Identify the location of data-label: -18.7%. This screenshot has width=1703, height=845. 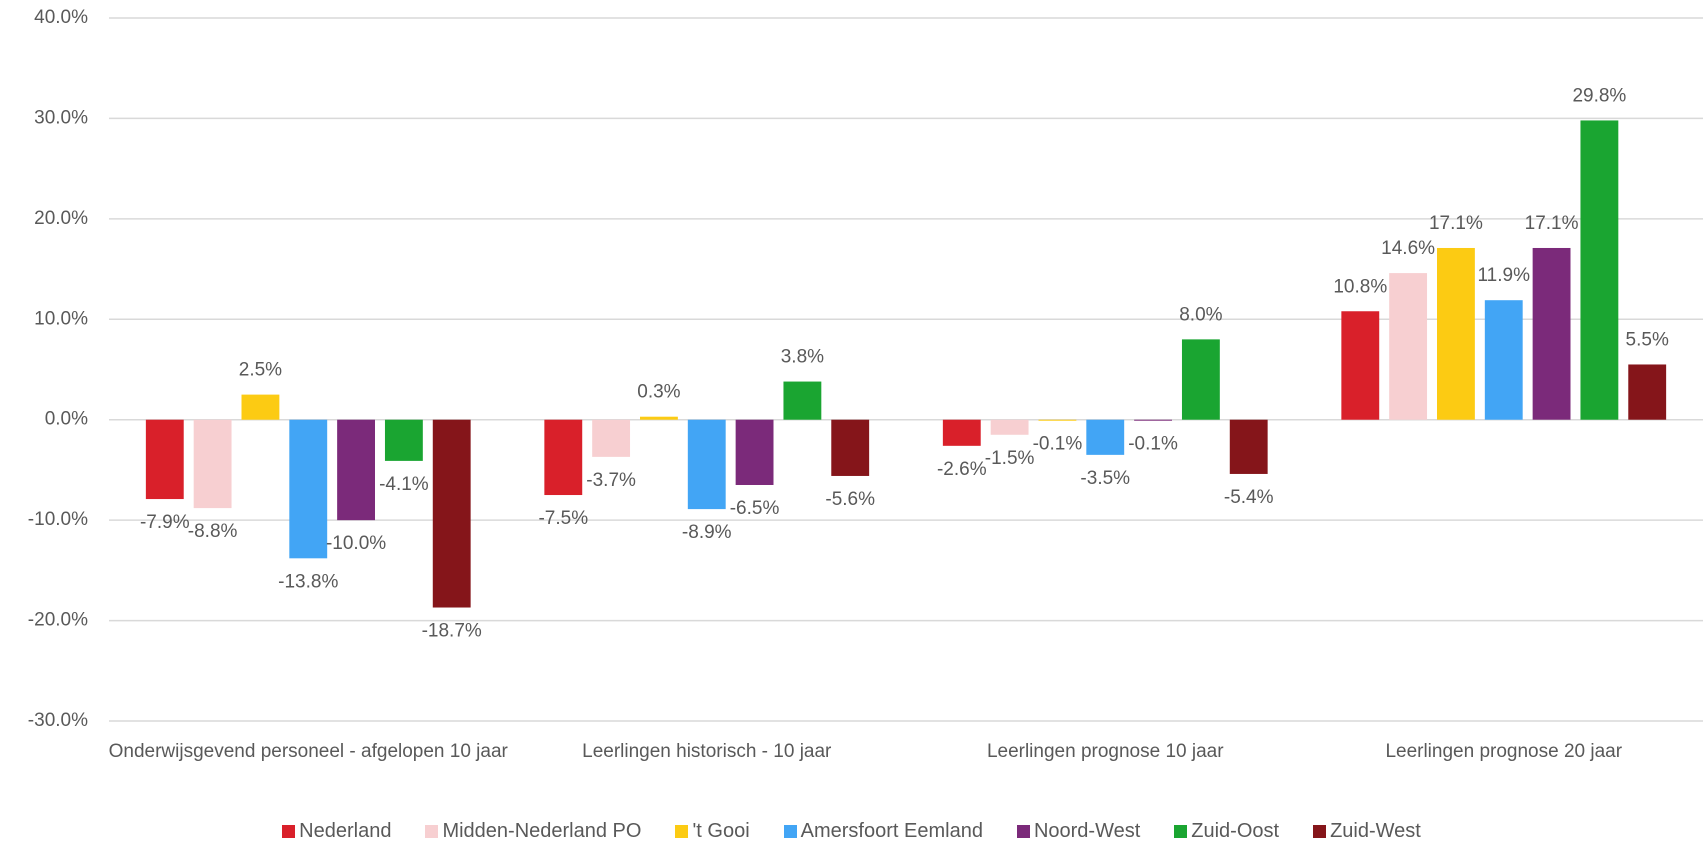
(452, 631).